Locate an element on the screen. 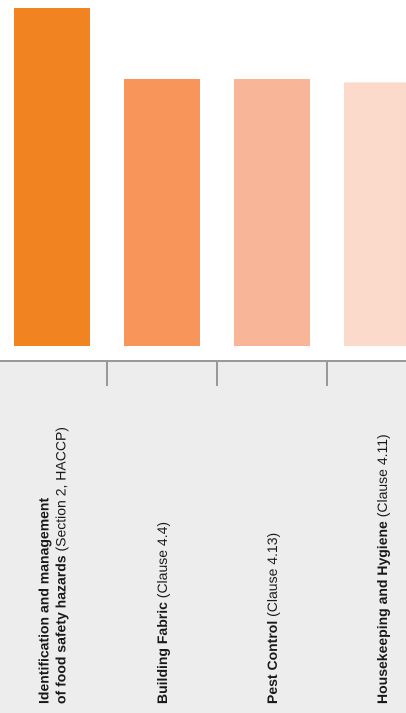 The height and width of the screenshot is (713, 406). category-label-1-line-1: Identification and management is located at coordinates (44, 601).